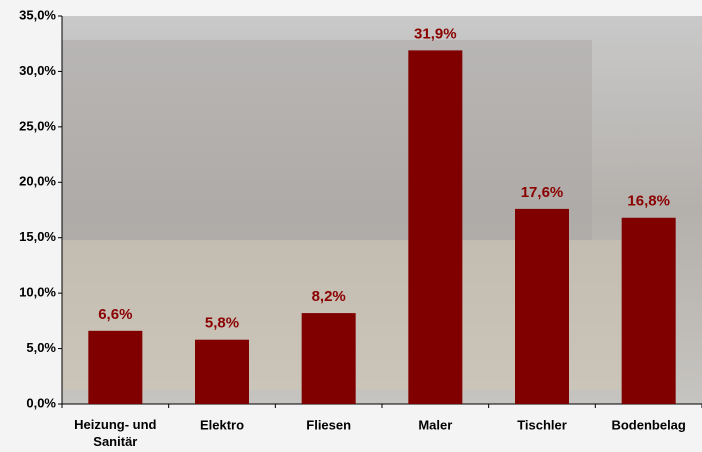  I want to click on value-label: 5,8%, so click(222, 323).